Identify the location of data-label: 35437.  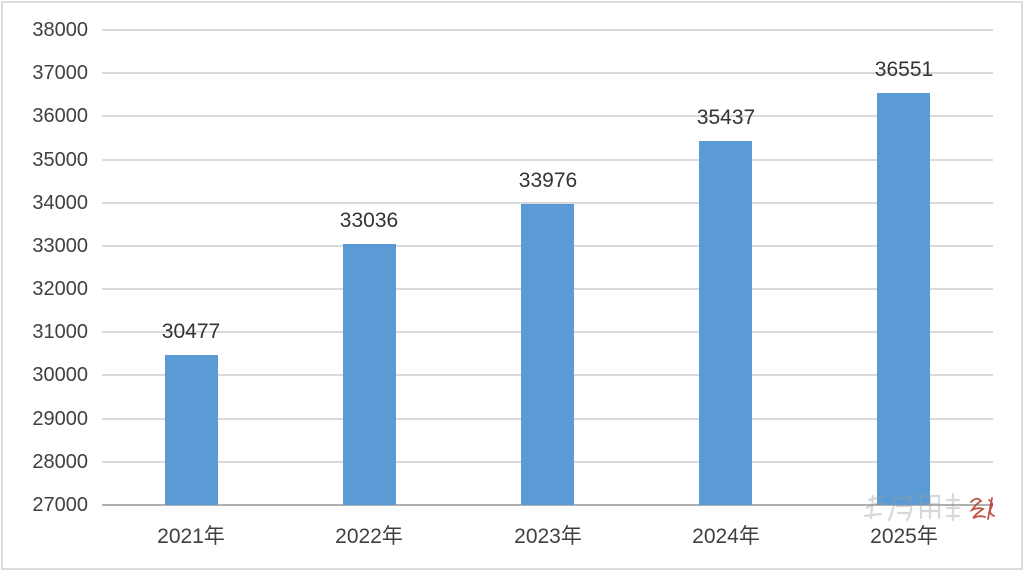
(726, 117).